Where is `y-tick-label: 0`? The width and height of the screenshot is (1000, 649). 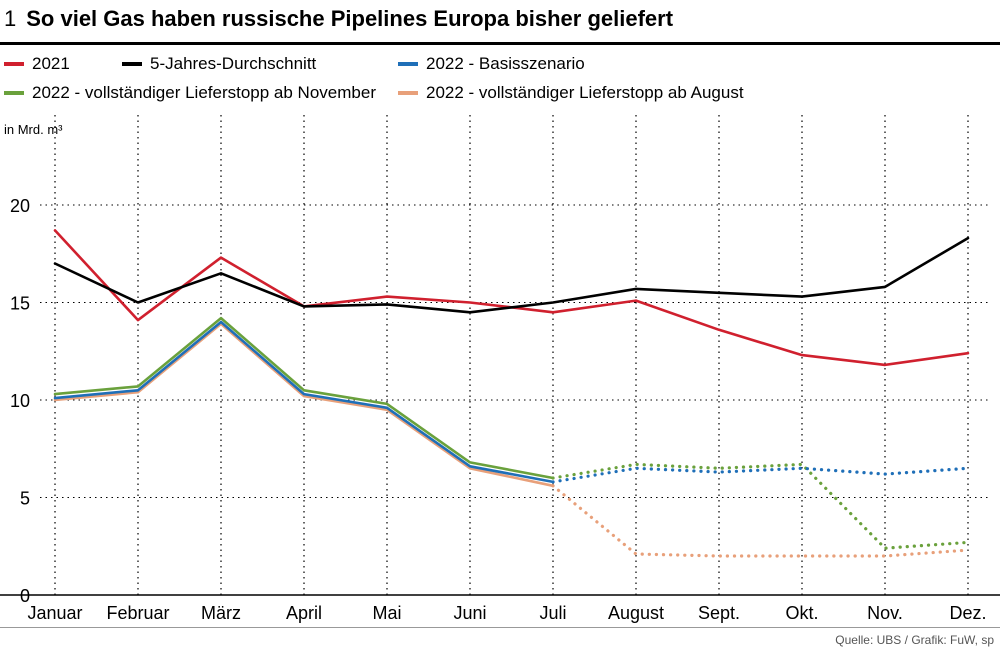
y-tick-label: 0 is located at coordinates (25, 596).